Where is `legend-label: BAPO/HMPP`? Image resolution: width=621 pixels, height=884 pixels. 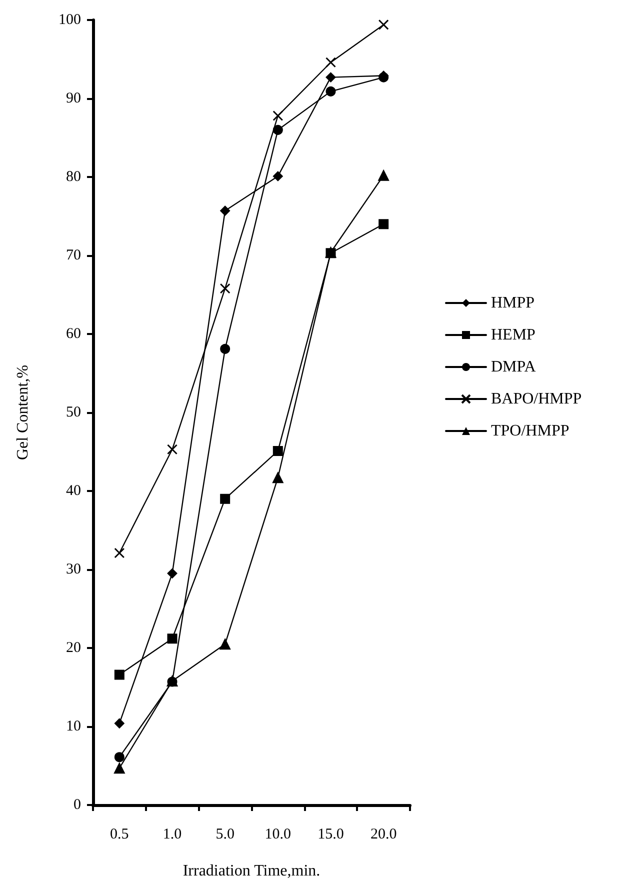
legend-label: BAPO/HMPP is located at coordinates (536, 399).